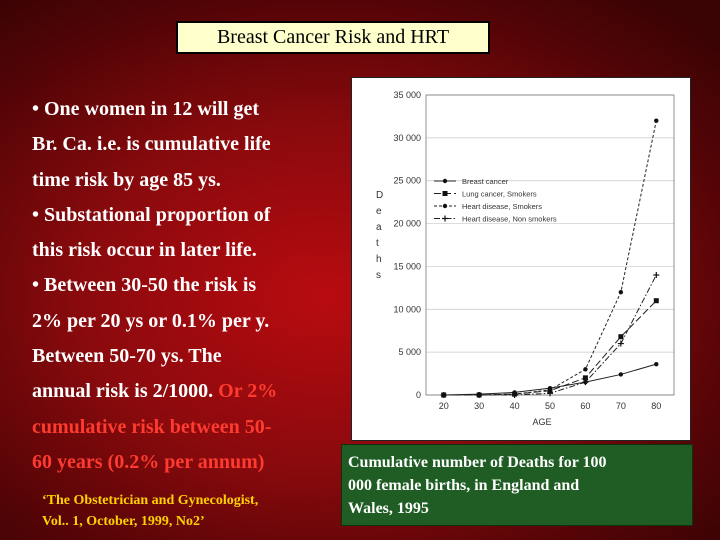  I want to click on x-tick-label: 70, so click(621, 406).